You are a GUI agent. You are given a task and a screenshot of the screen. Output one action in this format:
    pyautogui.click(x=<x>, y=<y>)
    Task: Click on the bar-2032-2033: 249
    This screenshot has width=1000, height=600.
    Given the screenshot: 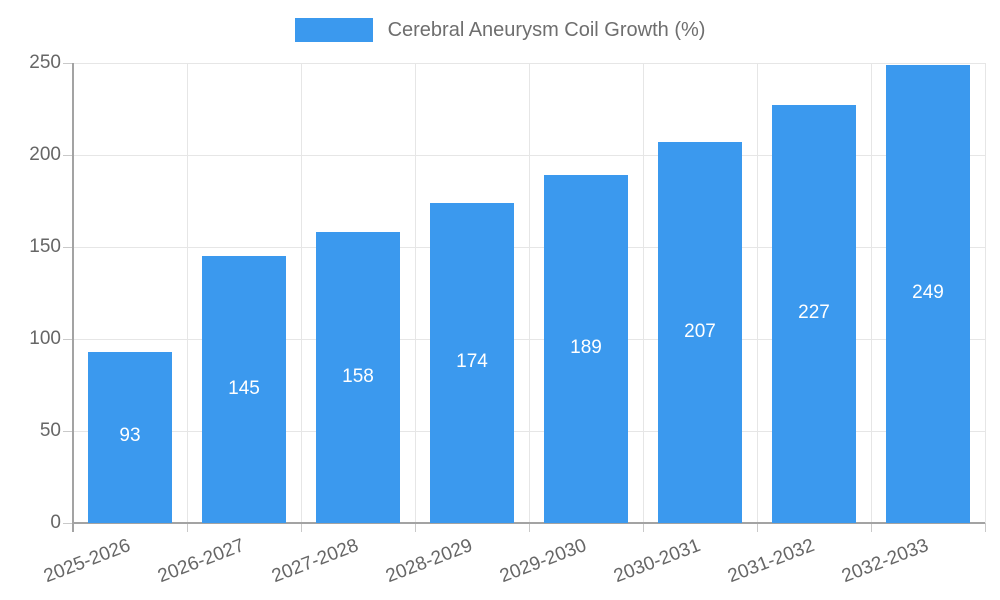 What is the action you would take?
    pyautogui.click(x=928, y=293)
    